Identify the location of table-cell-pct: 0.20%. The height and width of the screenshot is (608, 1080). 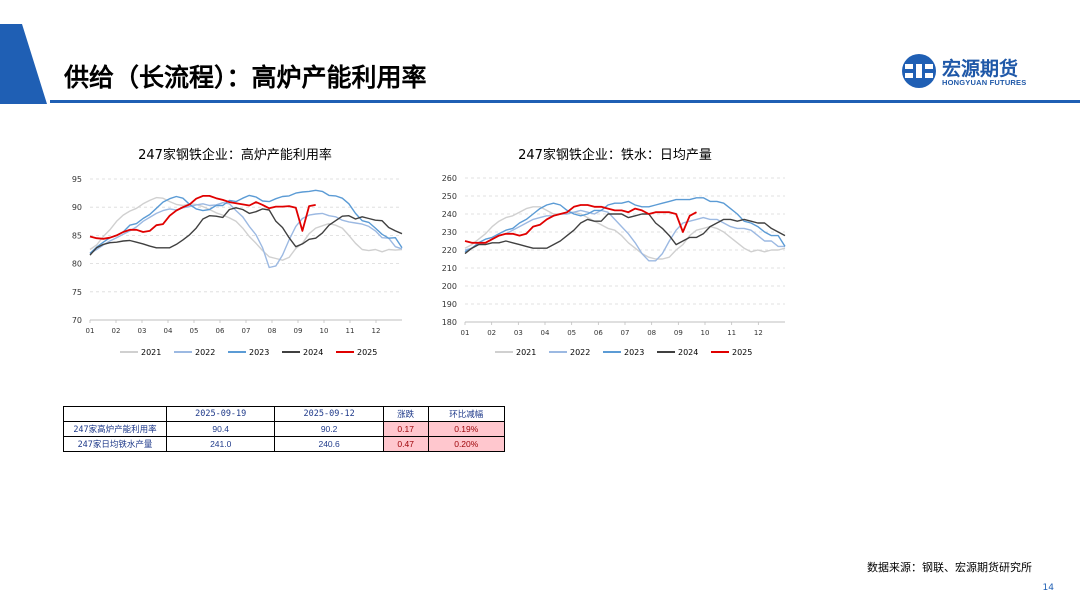
(466, 444).